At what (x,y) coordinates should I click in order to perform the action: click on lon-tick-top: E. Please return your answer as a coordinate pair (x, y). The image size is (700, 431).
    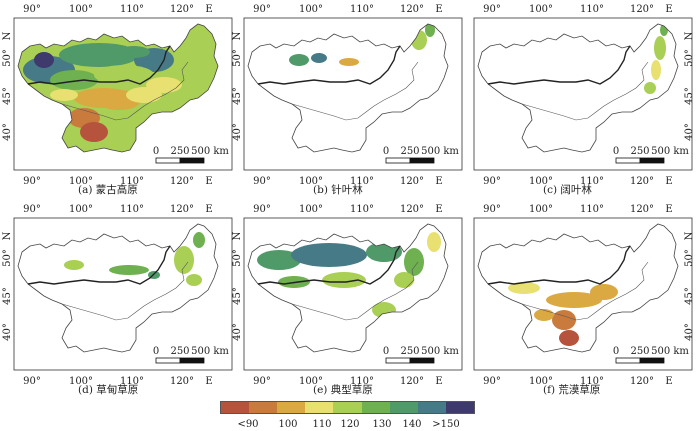
    Looking at the image, I should click on (668, 209).